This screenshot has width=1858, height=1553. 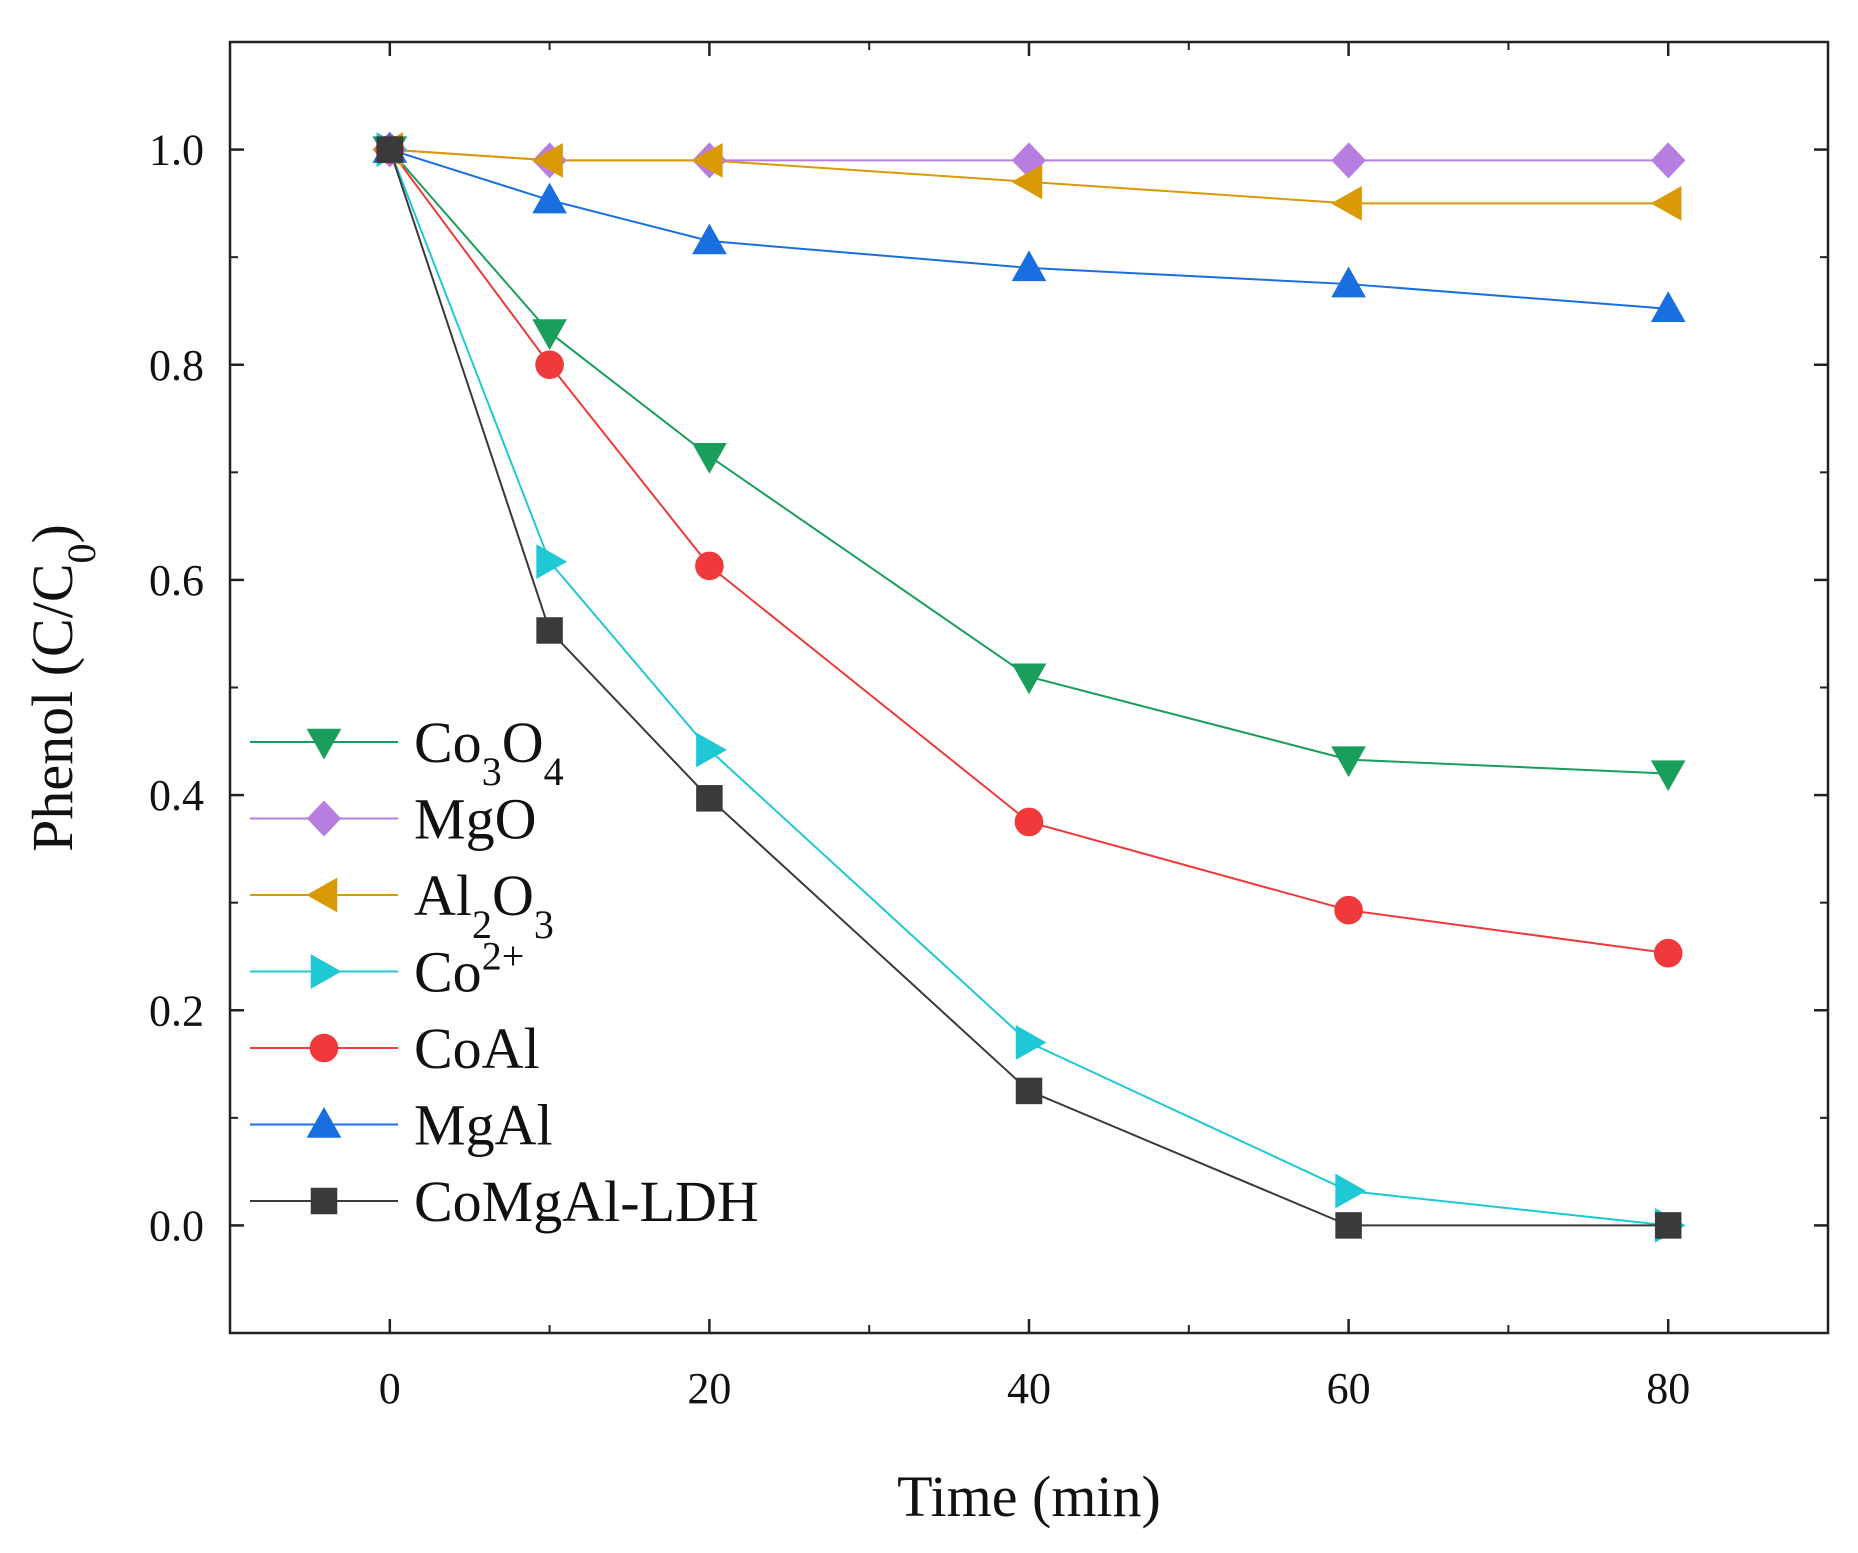 I want to click on legend-label: Al2O3, so click(x=484, y=905).